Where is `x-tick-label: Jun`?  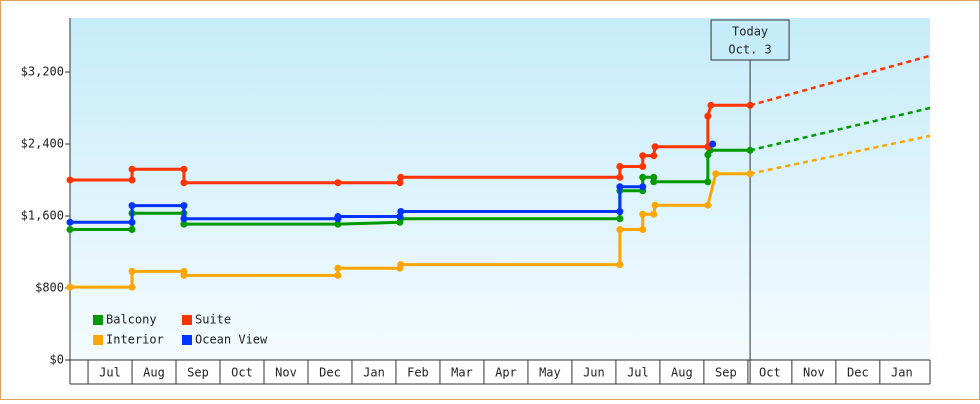
x-tick-label: Jun is located at coordinates (594, 373).